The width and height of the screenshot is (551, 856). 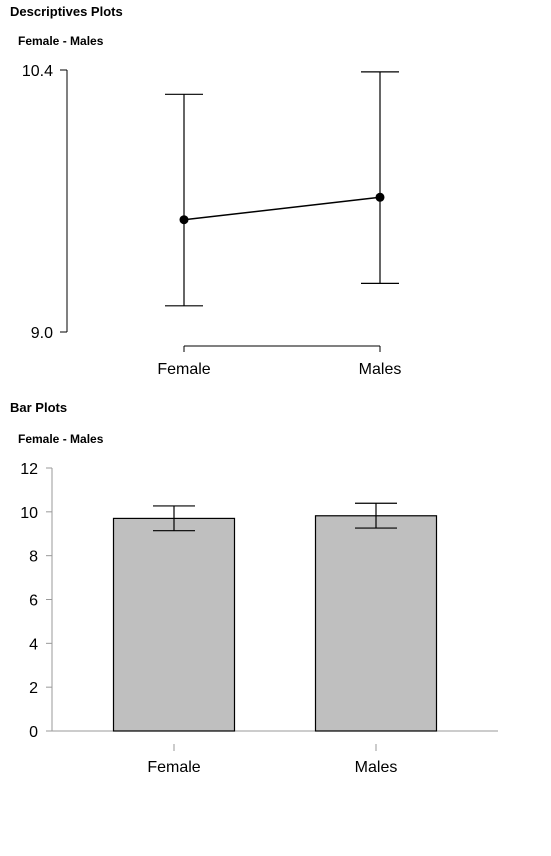 What do you see at coordinates (33, 601) in the screenshot?
I see `y-tick-label: 6` at bounding box center [33, 601].